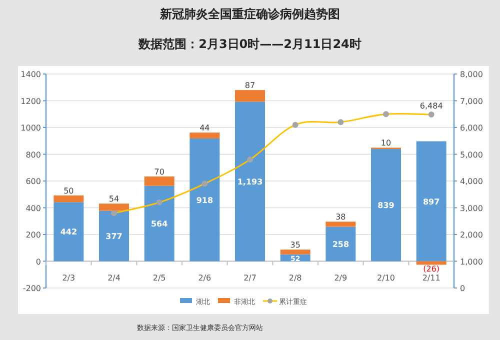 The height and width of the screenshot is (340, 500). What do you see at coordinates (471, 128) in the screenshot?
I see `y2-tick-label: 6,000` at bounding box center [471, 128].